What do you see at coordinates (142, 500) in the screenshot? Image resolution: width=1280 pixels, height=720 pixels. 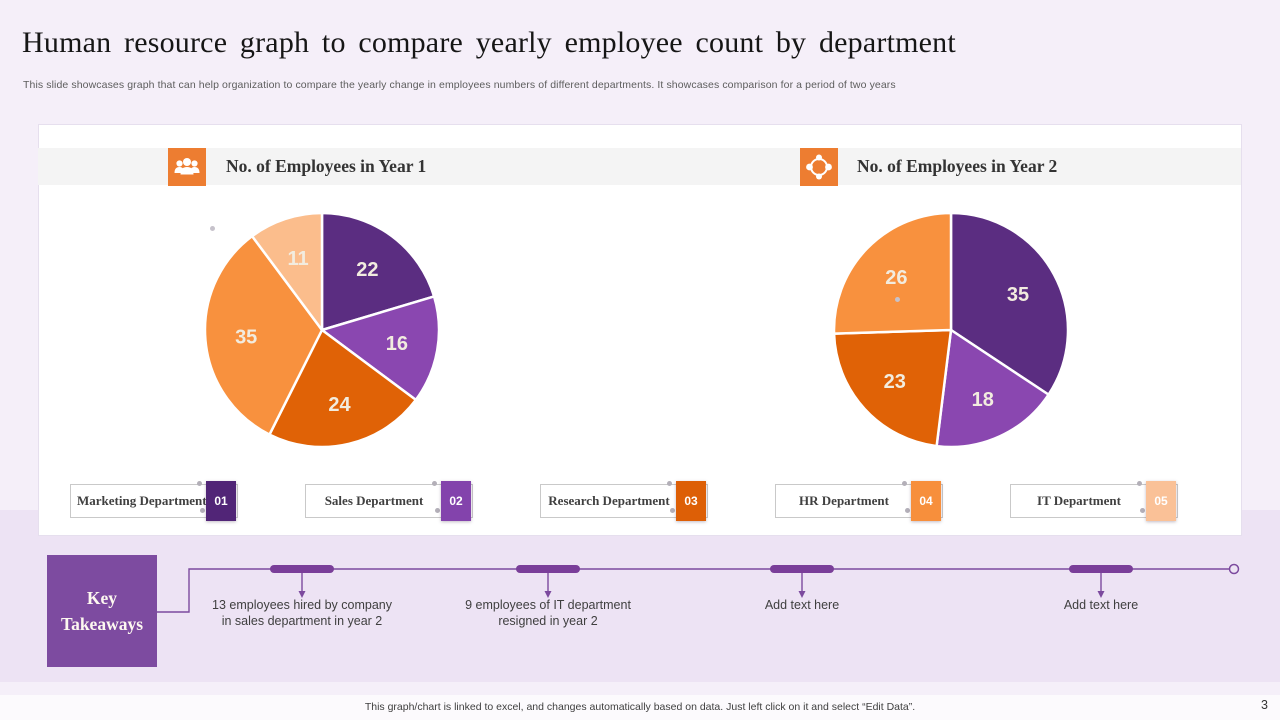 I see `legend-label: Marketing Department` at bounding box center [142, 500].